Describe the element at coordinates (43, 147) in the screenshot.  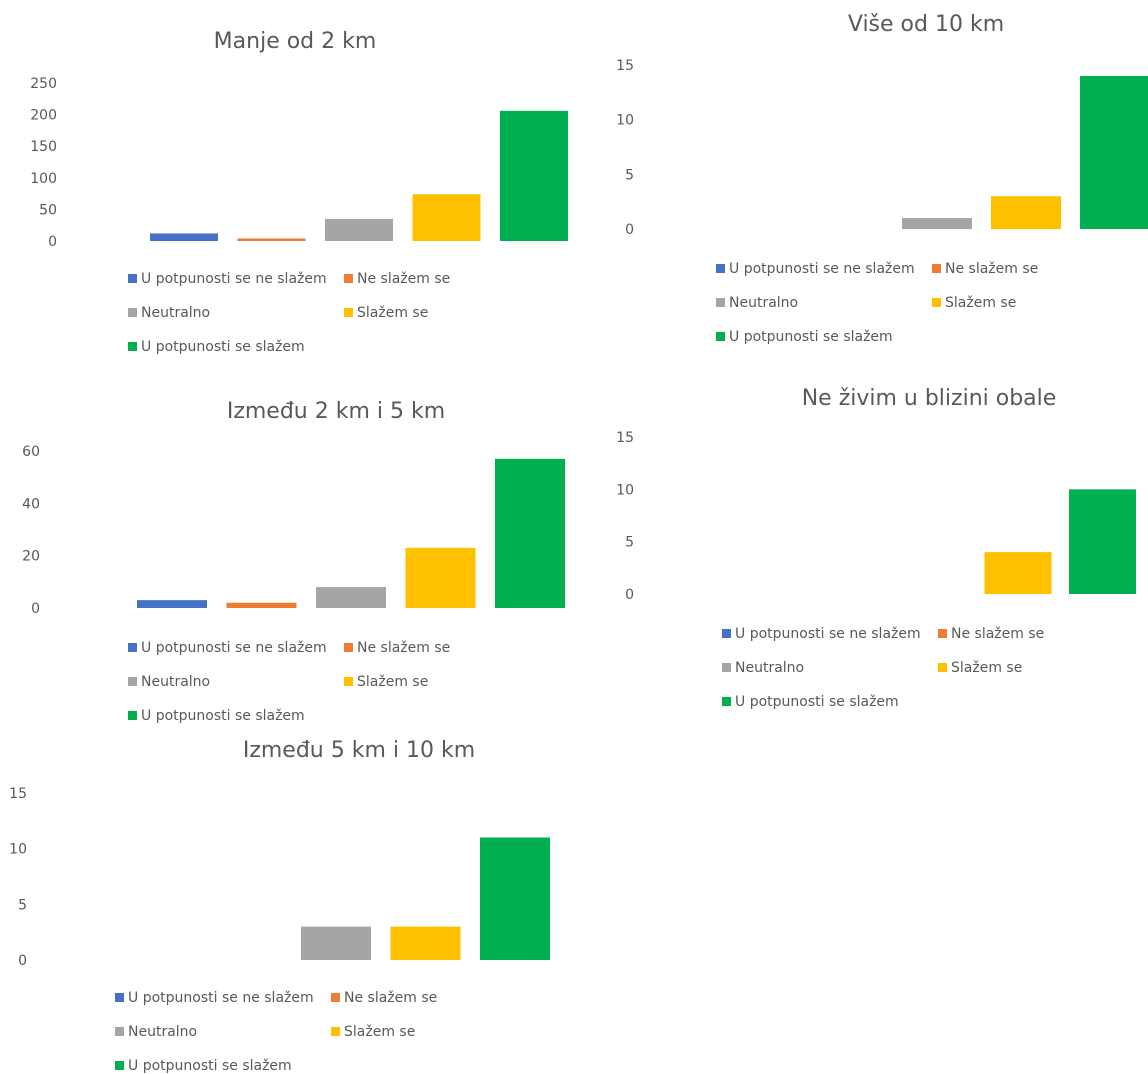
I see `y-tick-label: 150` at that location.